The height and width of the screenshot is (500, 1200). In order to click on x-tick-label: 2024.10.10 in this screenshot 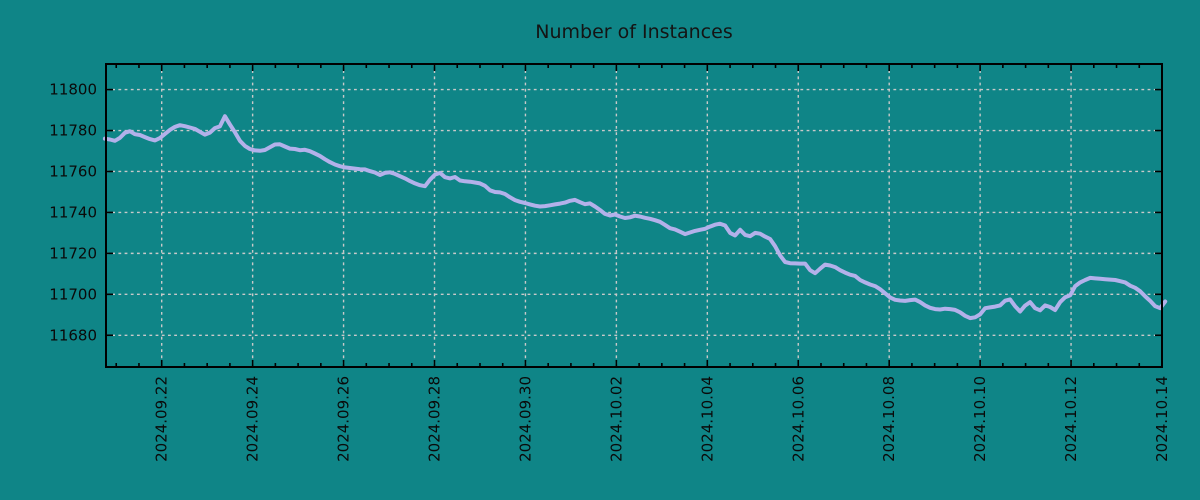, I will do `click(980, 419)`.